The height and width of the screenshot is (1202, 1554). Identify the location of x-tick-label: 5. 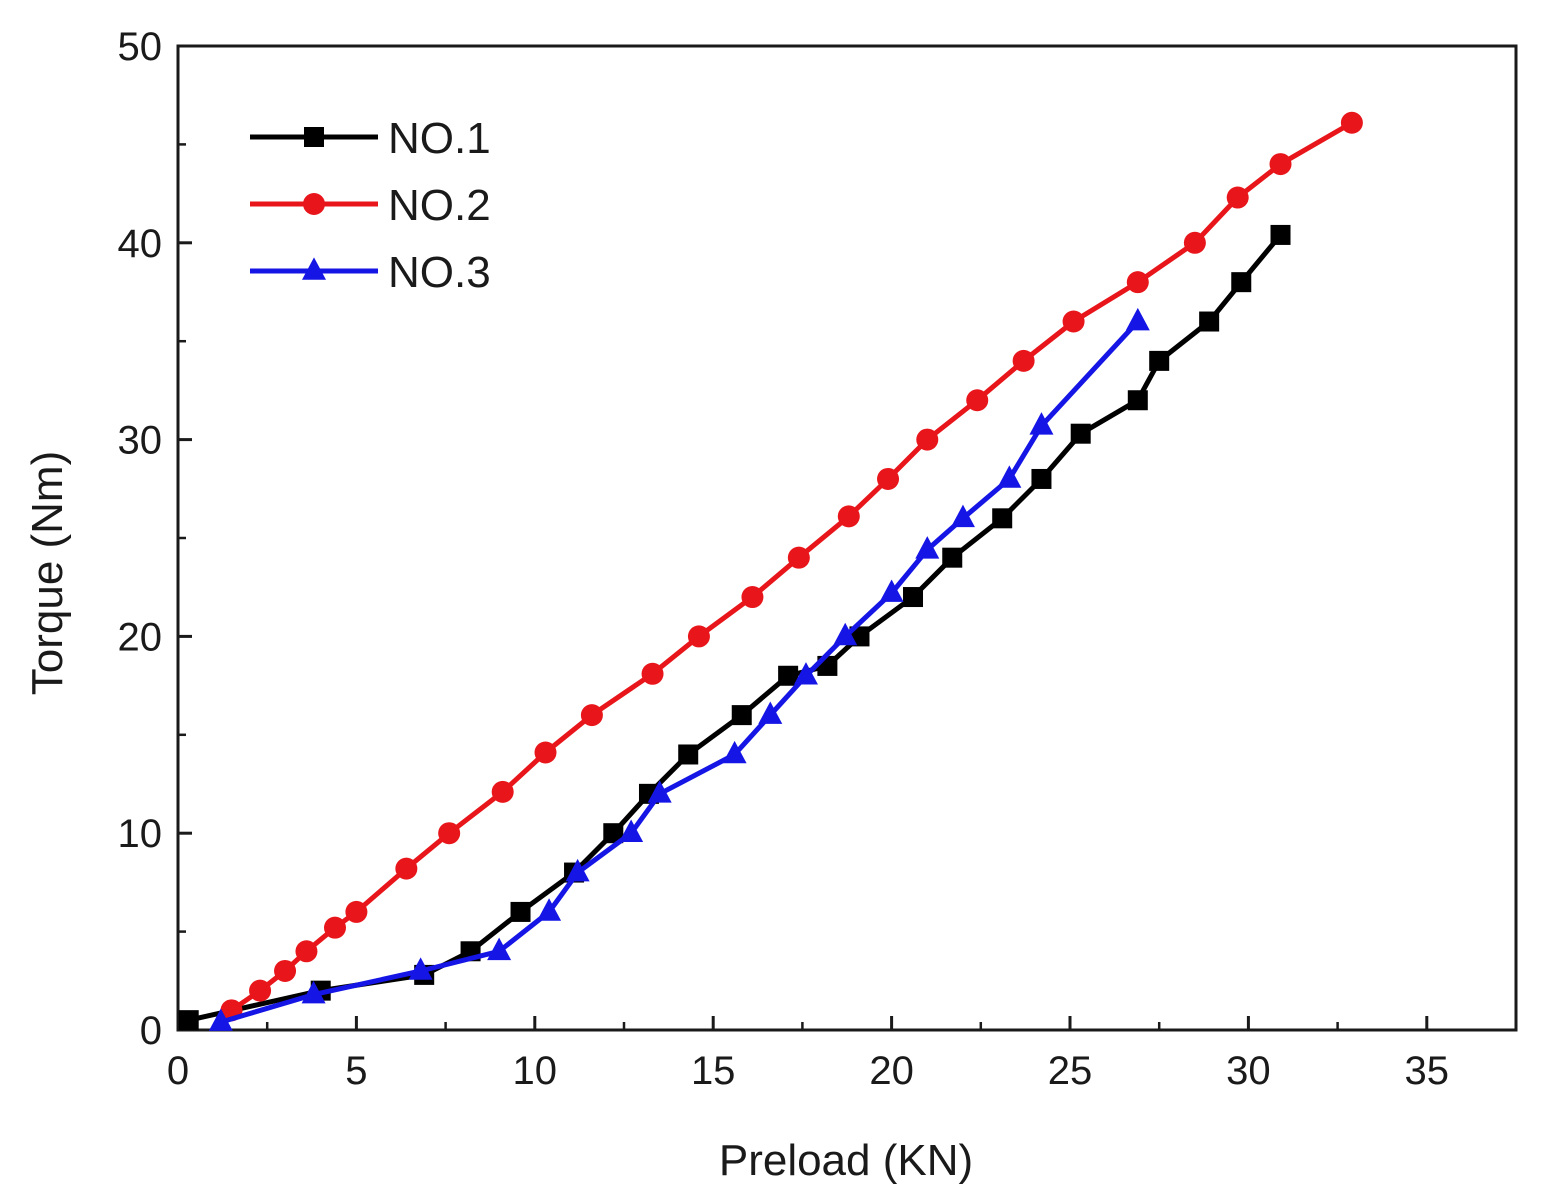
(356, 1071).